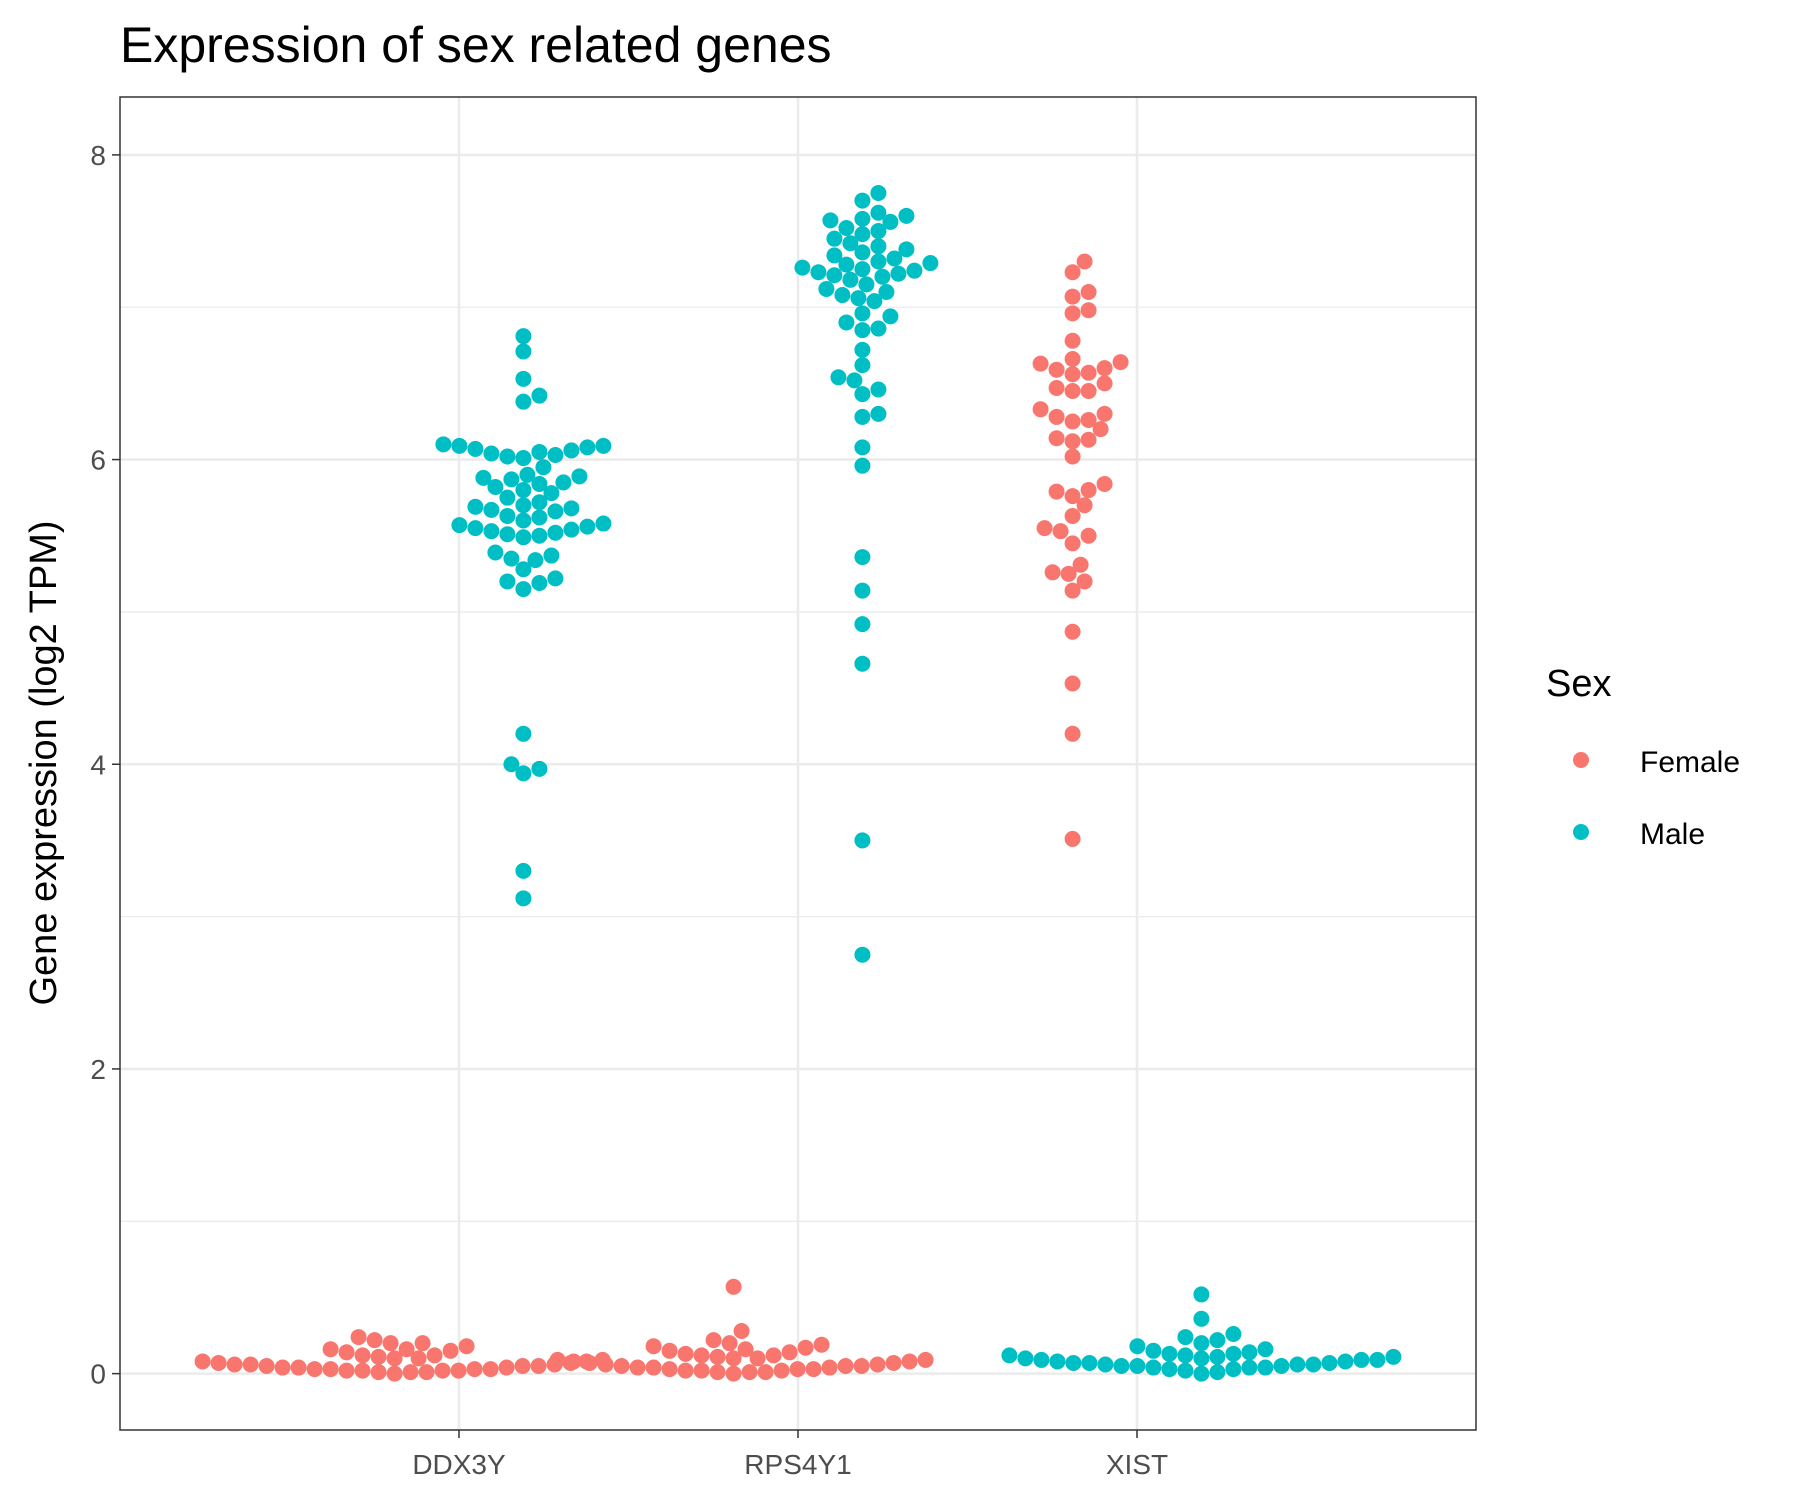 The height and width of the screenshot is (1500, 1800). I want to click on y-tick-label: 8, so click(98, 155).